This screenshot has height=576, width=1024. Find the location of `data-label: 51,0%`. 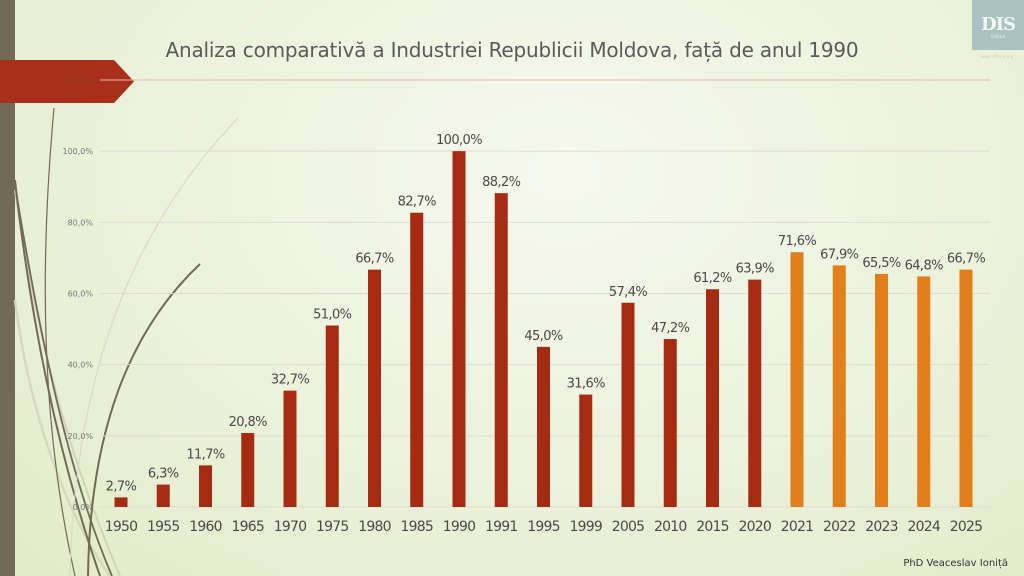

data-label: 51,0% is located at coordinates (332, 315).